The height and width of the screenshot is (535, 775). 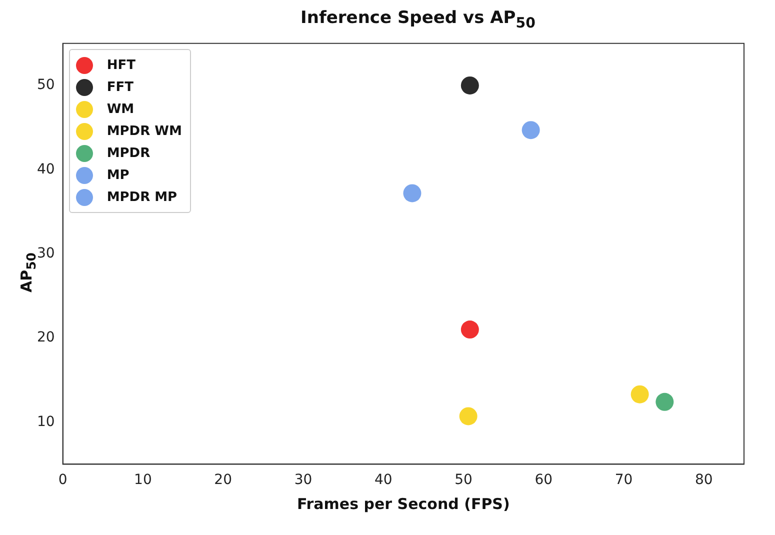 I want to click on x-tick-label: 80, so click(x=704, y=480).